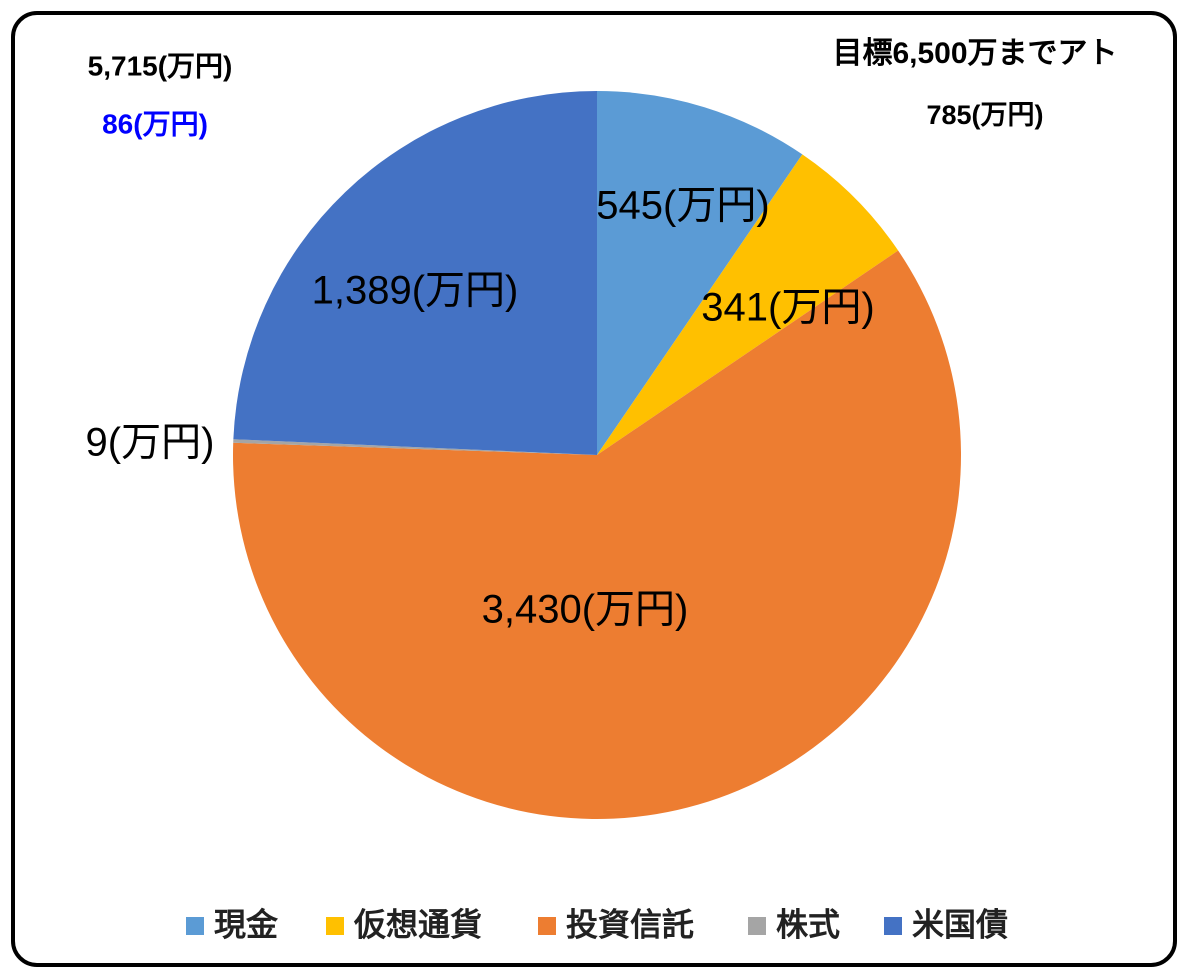 This screenshot has height=974, width=1183. I want to click on annotation: 5,715(万円), so click(160, 65).